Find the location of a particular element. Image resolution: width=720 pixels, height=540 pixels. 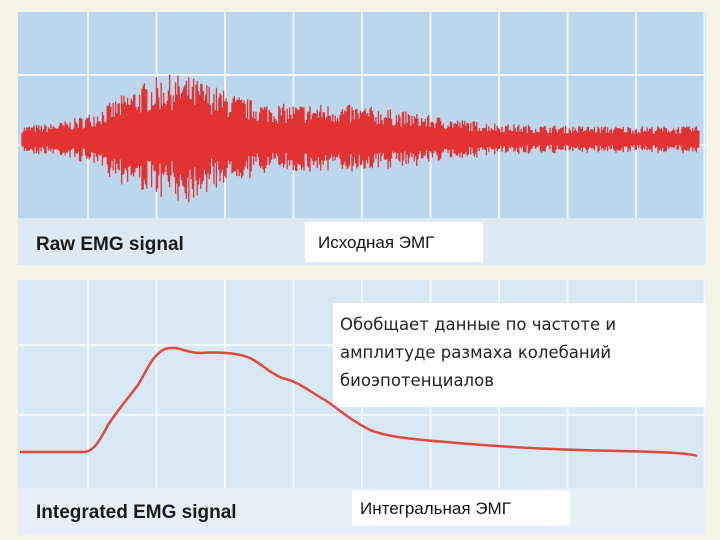

integrated-caption: Интегральная ЭМГ is located at coordinates (435, 508).